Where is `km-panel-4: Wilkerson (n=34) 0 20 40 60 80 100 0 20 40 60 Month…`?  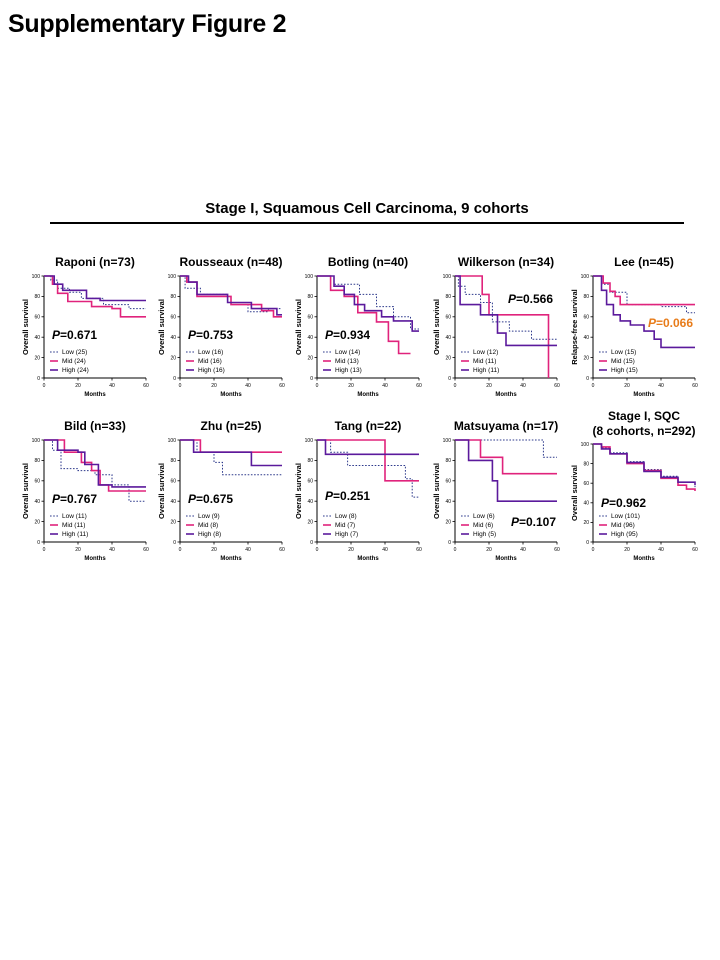
km-panel-4: Wilkerson (n=34) 0 20 40 60 80 100 0 20 40 60 Month… is located at coordinates (496, 326).